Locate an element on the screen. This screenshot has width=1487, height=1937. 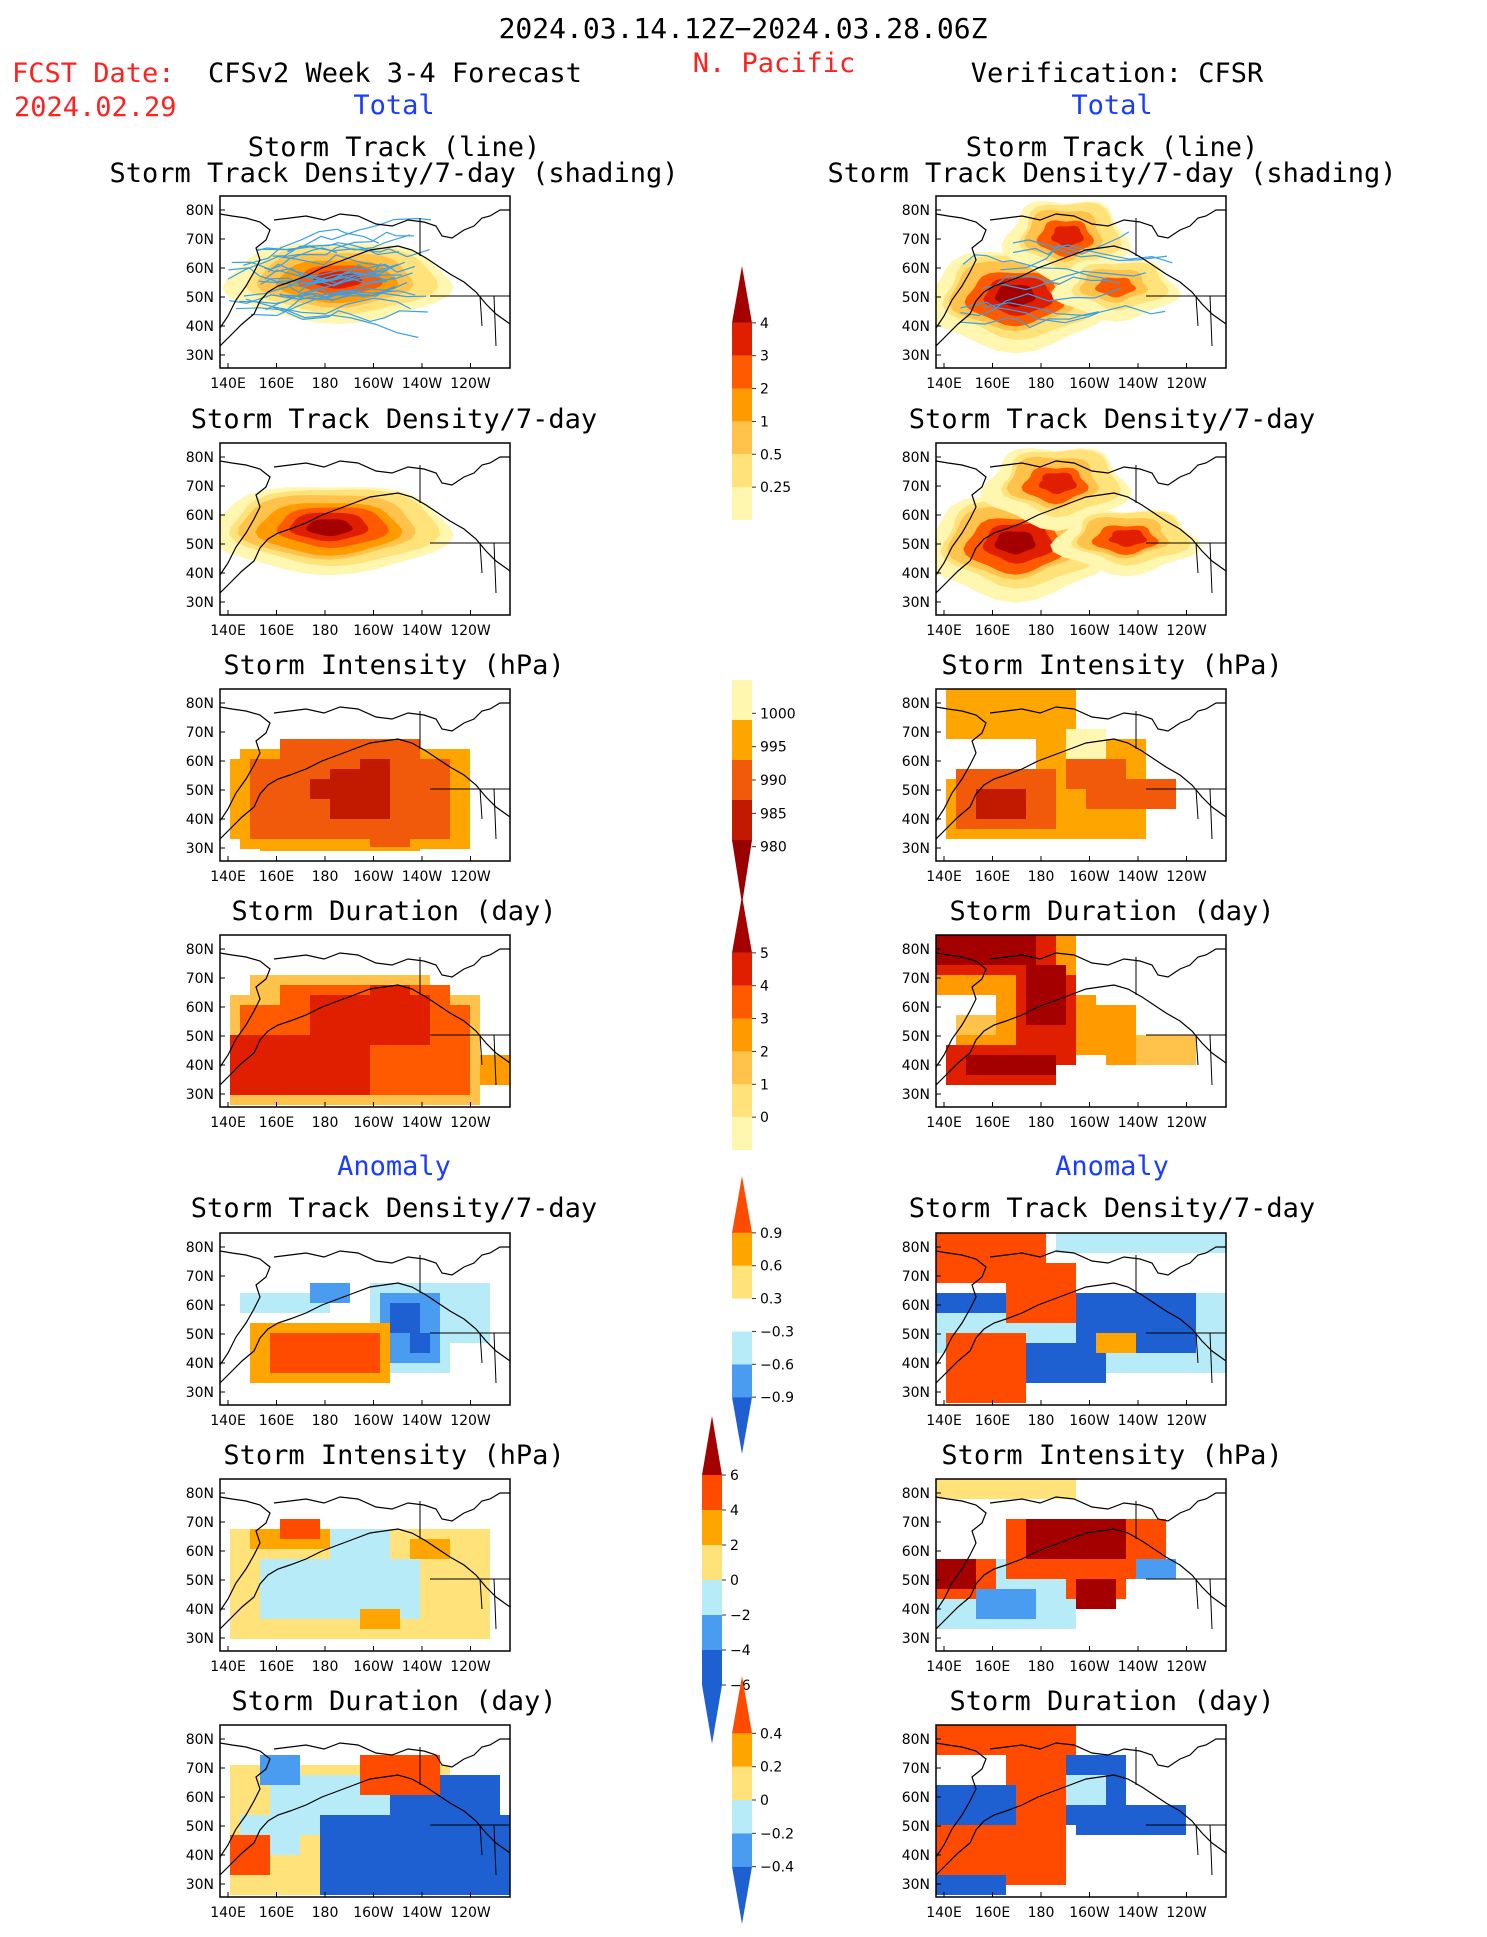
colorbar-density: 4 3 2 1 0.5 0.25 is located at coordinates (761, 393).